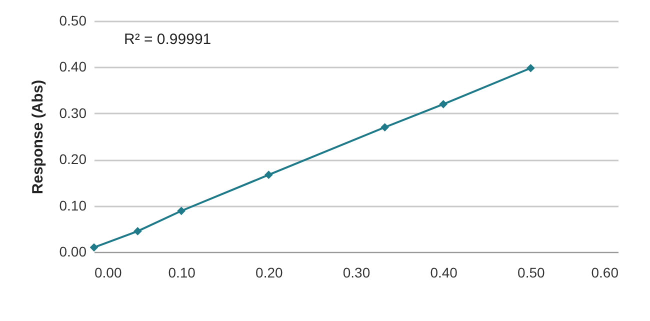 The width and height of the screenshot is (650, 321). What do you see at coordinates (73, 112) in the screenshot?
I see `y-tick-label: 0.30` at bounding box center [73, 112].